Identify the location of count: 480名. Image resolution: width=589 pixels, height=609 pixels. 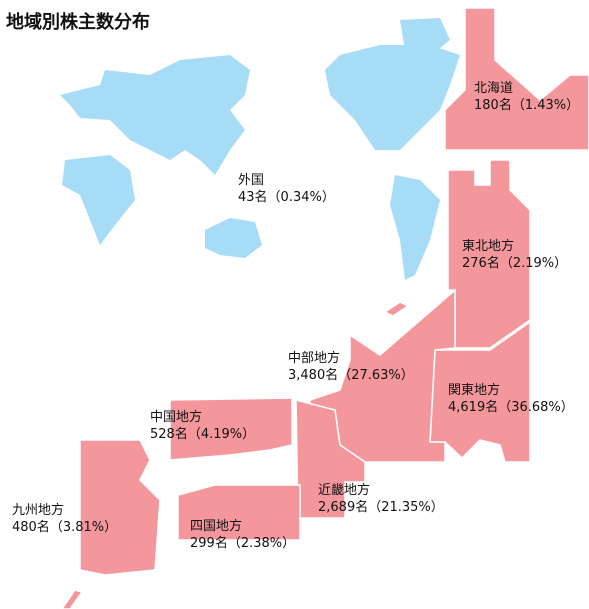
(31, 527).